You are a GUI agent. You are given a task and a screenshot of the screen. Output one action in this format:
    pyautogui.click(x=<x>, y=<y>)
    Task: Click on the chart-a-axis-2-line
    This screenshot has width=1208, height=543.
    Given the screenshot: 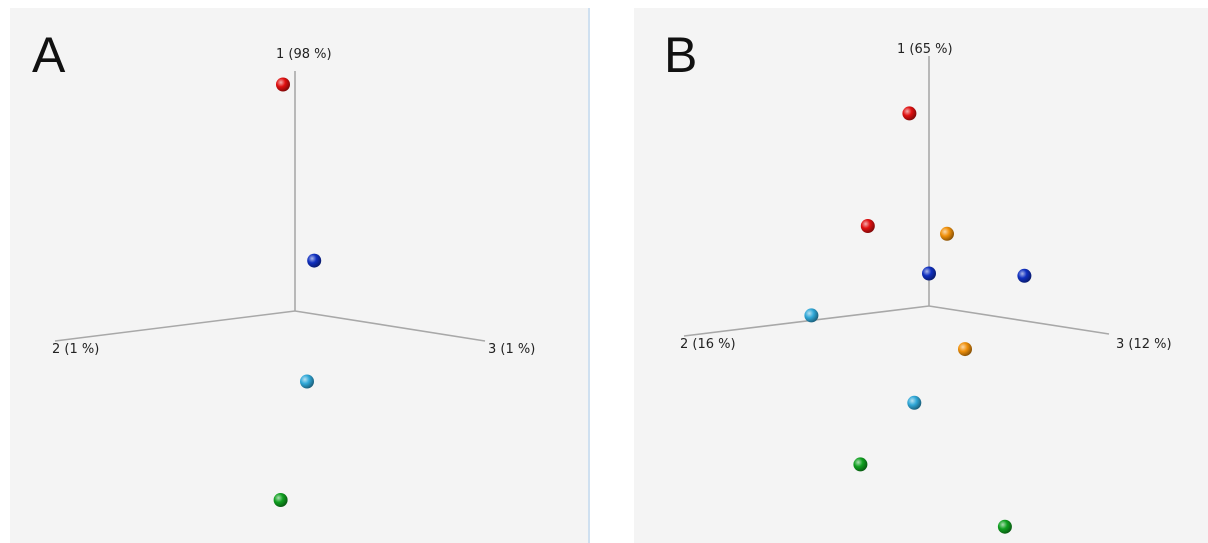 What is the action you would take?
    pyautogui.click(x=175, y=326)
    